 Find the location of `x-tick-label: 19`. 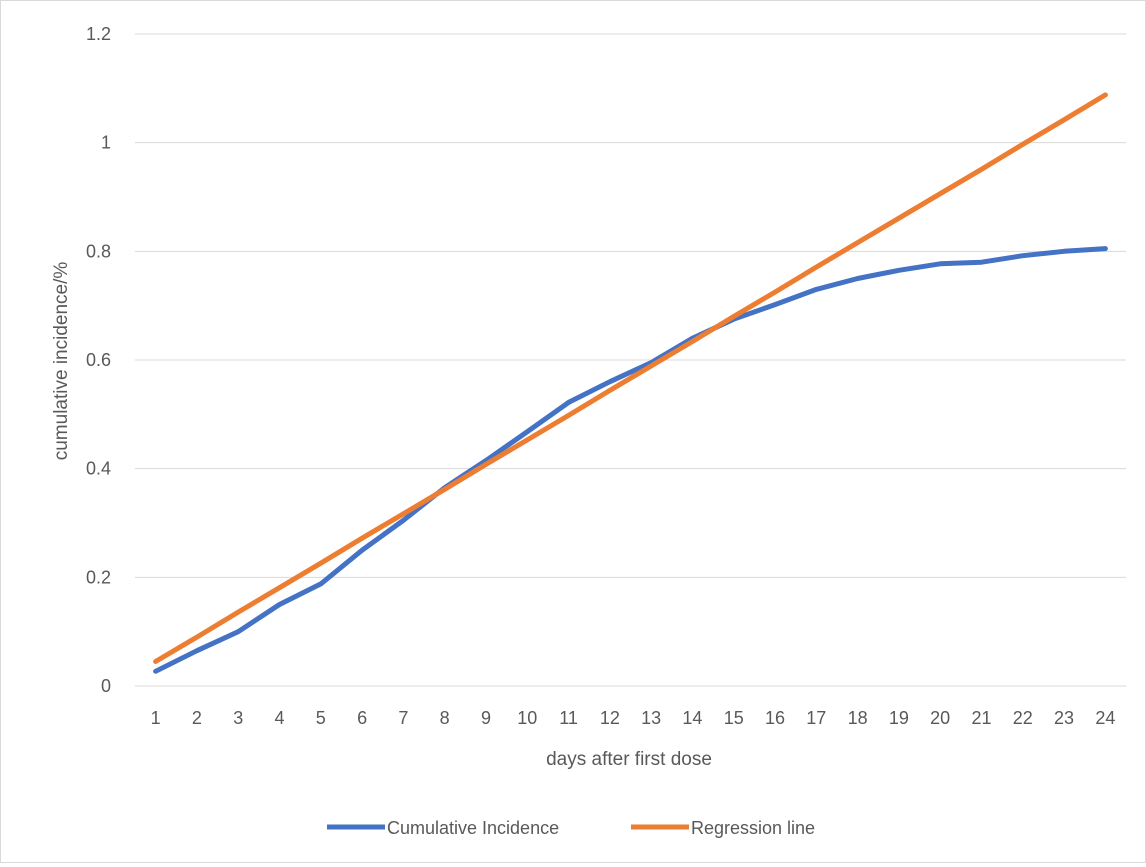

x-tick-label: 19 is located at coordinates (899, 718).